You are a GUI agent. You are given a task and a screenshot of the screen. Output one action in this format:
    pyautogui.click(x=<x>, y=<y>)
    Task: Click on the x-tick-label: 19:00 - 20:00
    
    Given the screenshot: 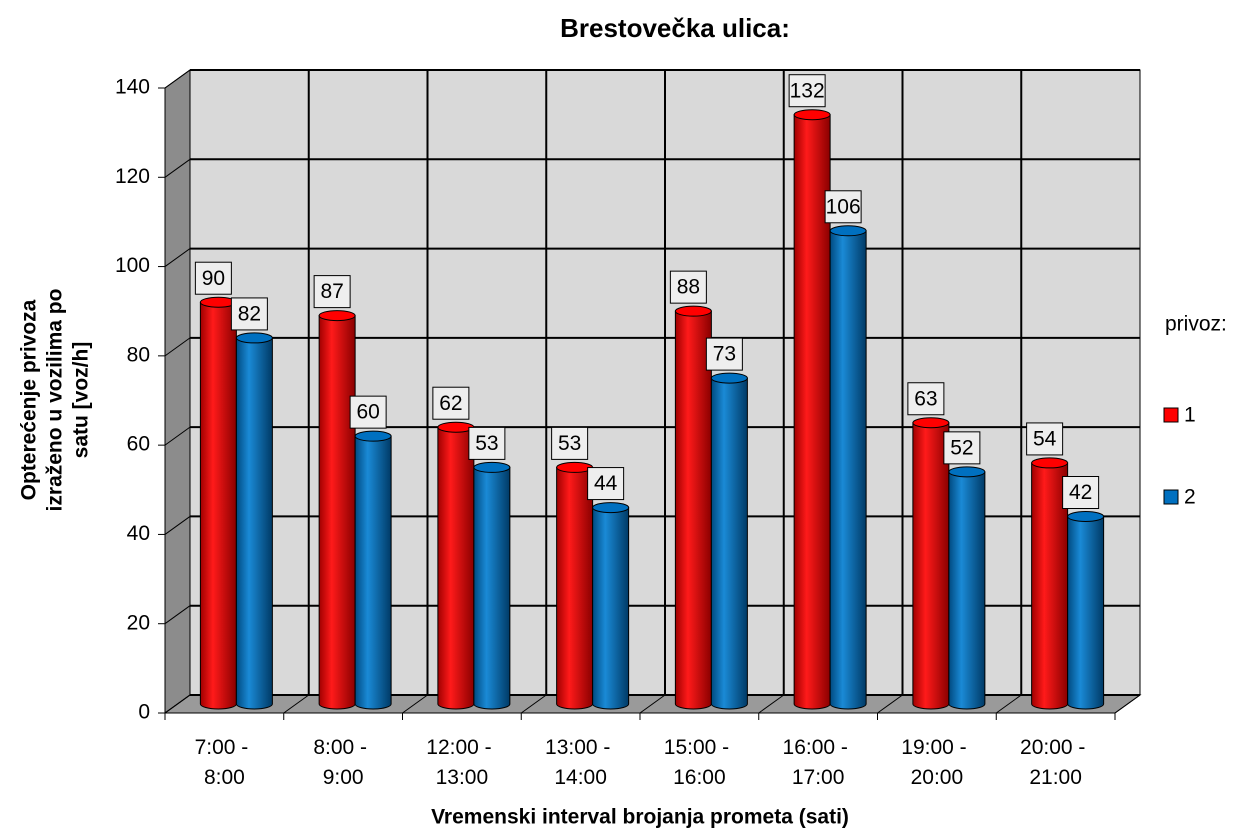 What is the action you would take?
    pyautogui.click(x=936, y=762)
    